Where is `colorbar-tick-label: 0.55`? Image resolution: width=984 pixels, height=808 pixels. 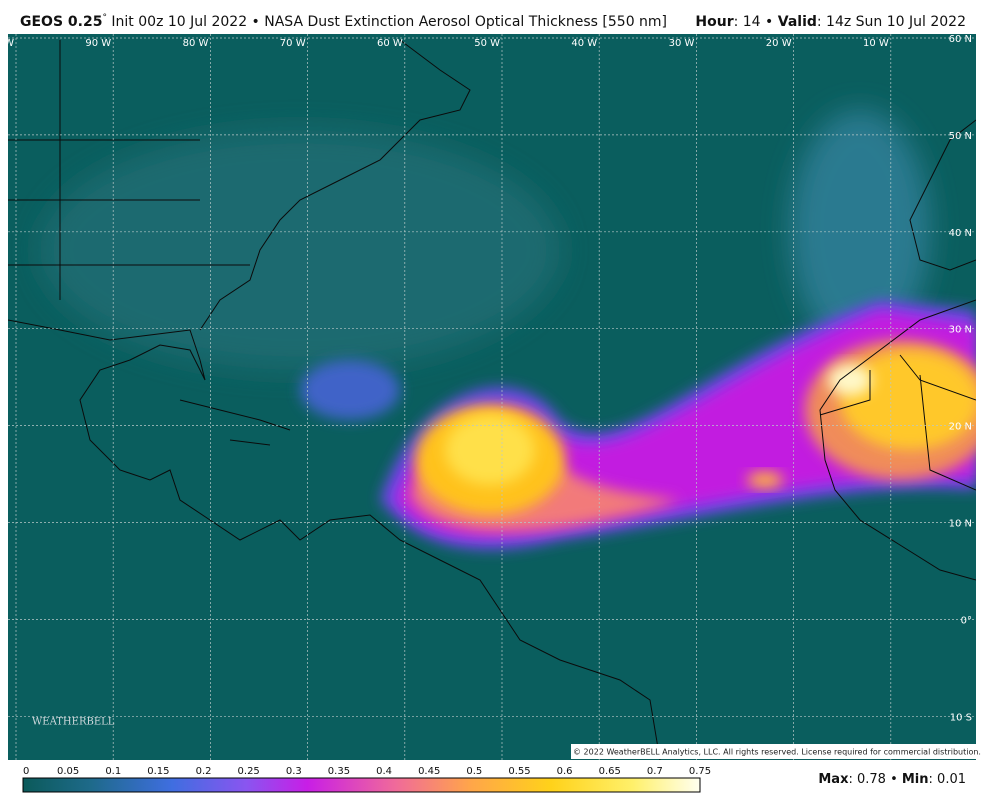 colorbar-tick-label: 0.55 is located at coordinates (519, 771).